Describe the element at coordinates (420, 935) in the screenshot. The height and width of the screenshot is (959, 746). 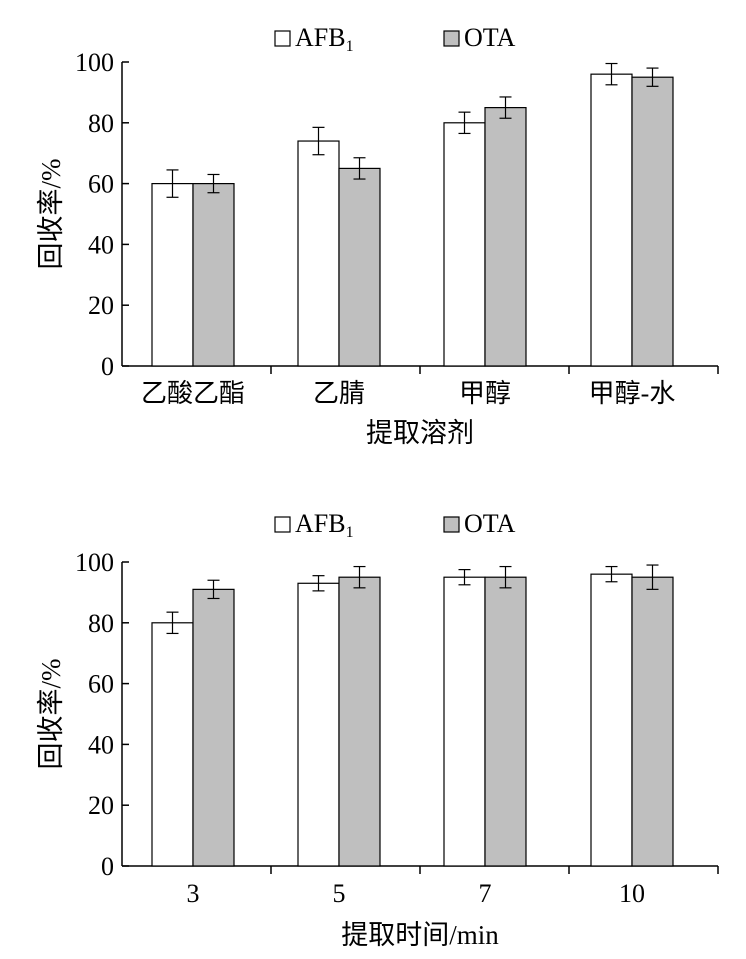
I see `x-axis-label: 提取时间/min` at that location.